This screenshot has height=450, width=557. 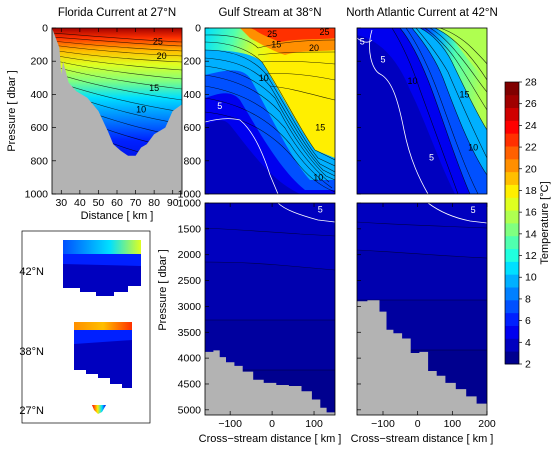 I want to click on florida-x-tick-label: 70, so click(x=136, y=203).